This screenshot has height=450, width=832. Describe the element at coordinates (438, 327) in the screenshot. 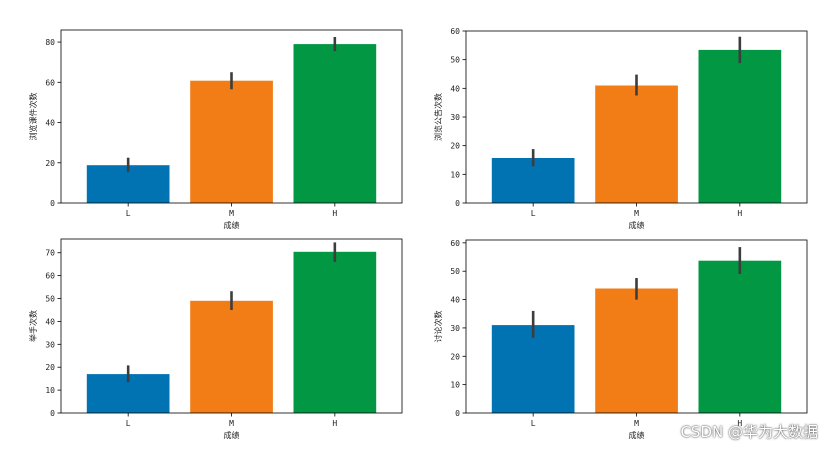

I see `y-axis-label: 讨论次数` at that location.